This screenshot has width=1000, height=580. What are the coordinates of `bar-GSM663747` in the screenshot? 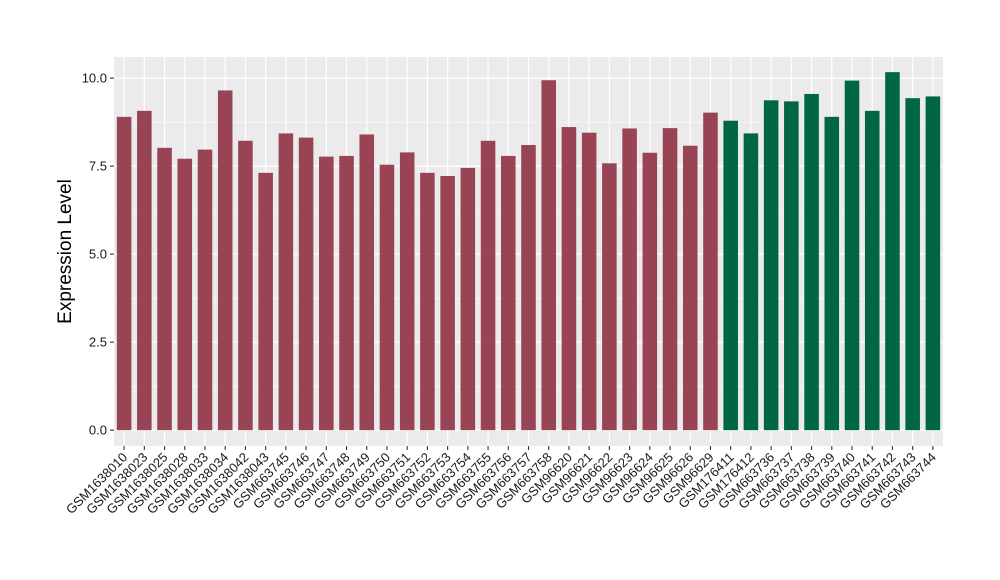 It's located at (326, 293).